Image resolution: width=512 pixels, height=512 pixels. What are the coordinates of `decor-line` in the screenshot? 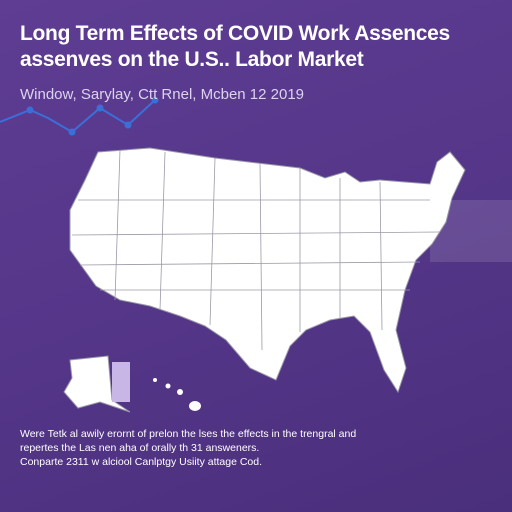 It's located at (78, 116).